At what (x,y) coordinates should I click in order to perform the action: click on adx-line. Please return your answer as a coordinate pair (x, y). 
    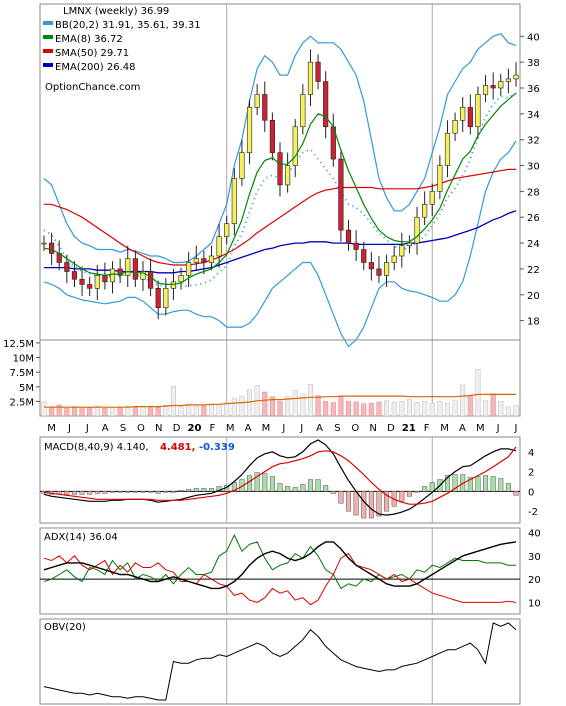
    Looking at the image, I should click on (280, 565).